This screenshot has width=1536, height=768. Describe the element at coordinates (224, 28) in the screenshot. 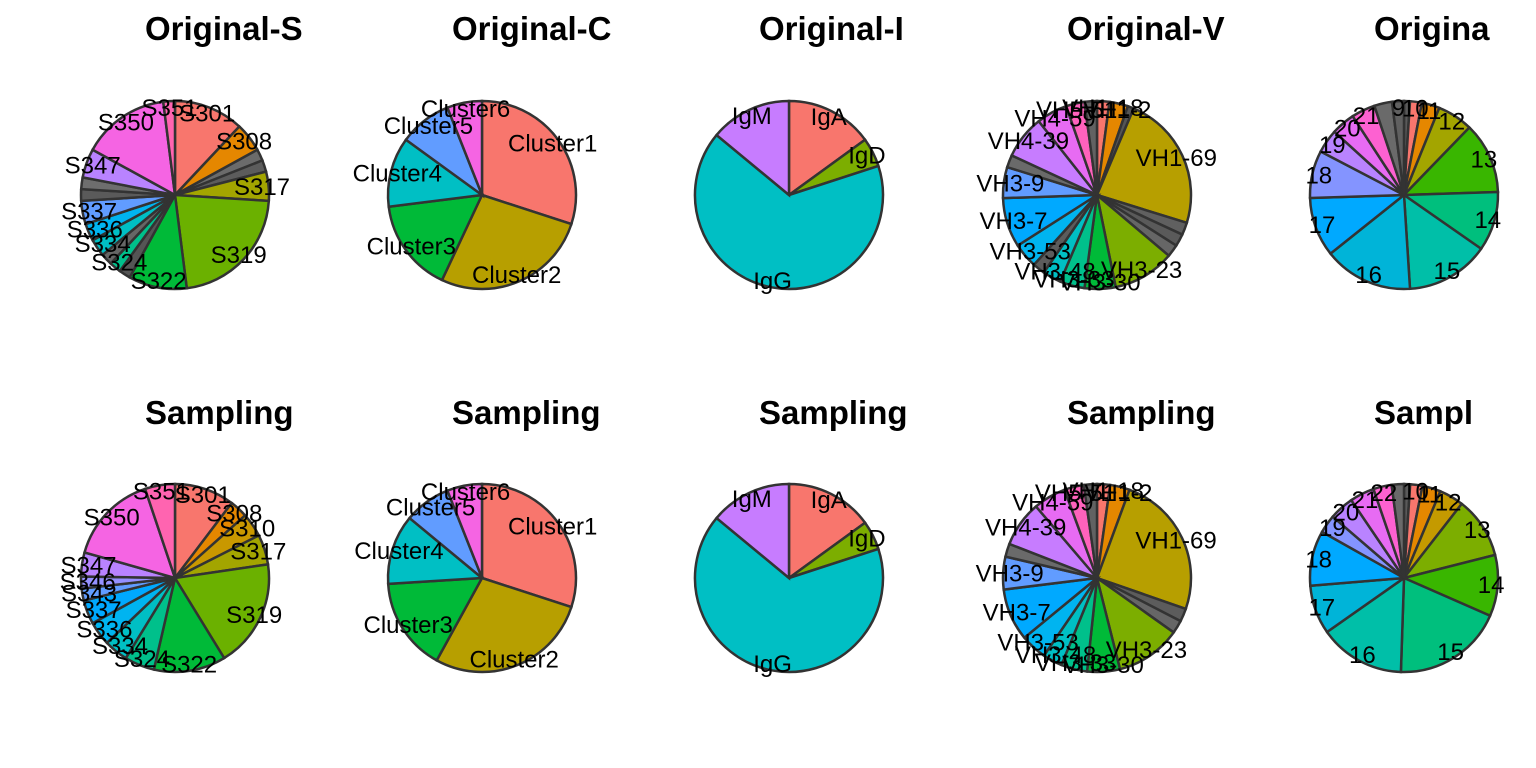

I see `panel-title: Original-S` at that location.